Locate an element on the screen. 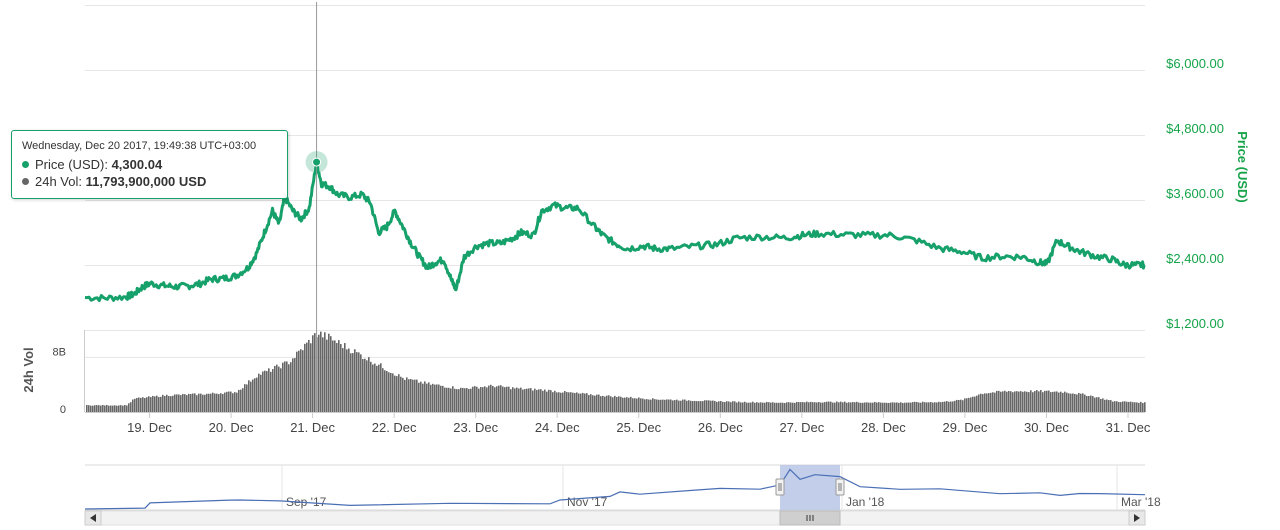  navigator-label: Mar '18 is located at coordinates (1141, 502).